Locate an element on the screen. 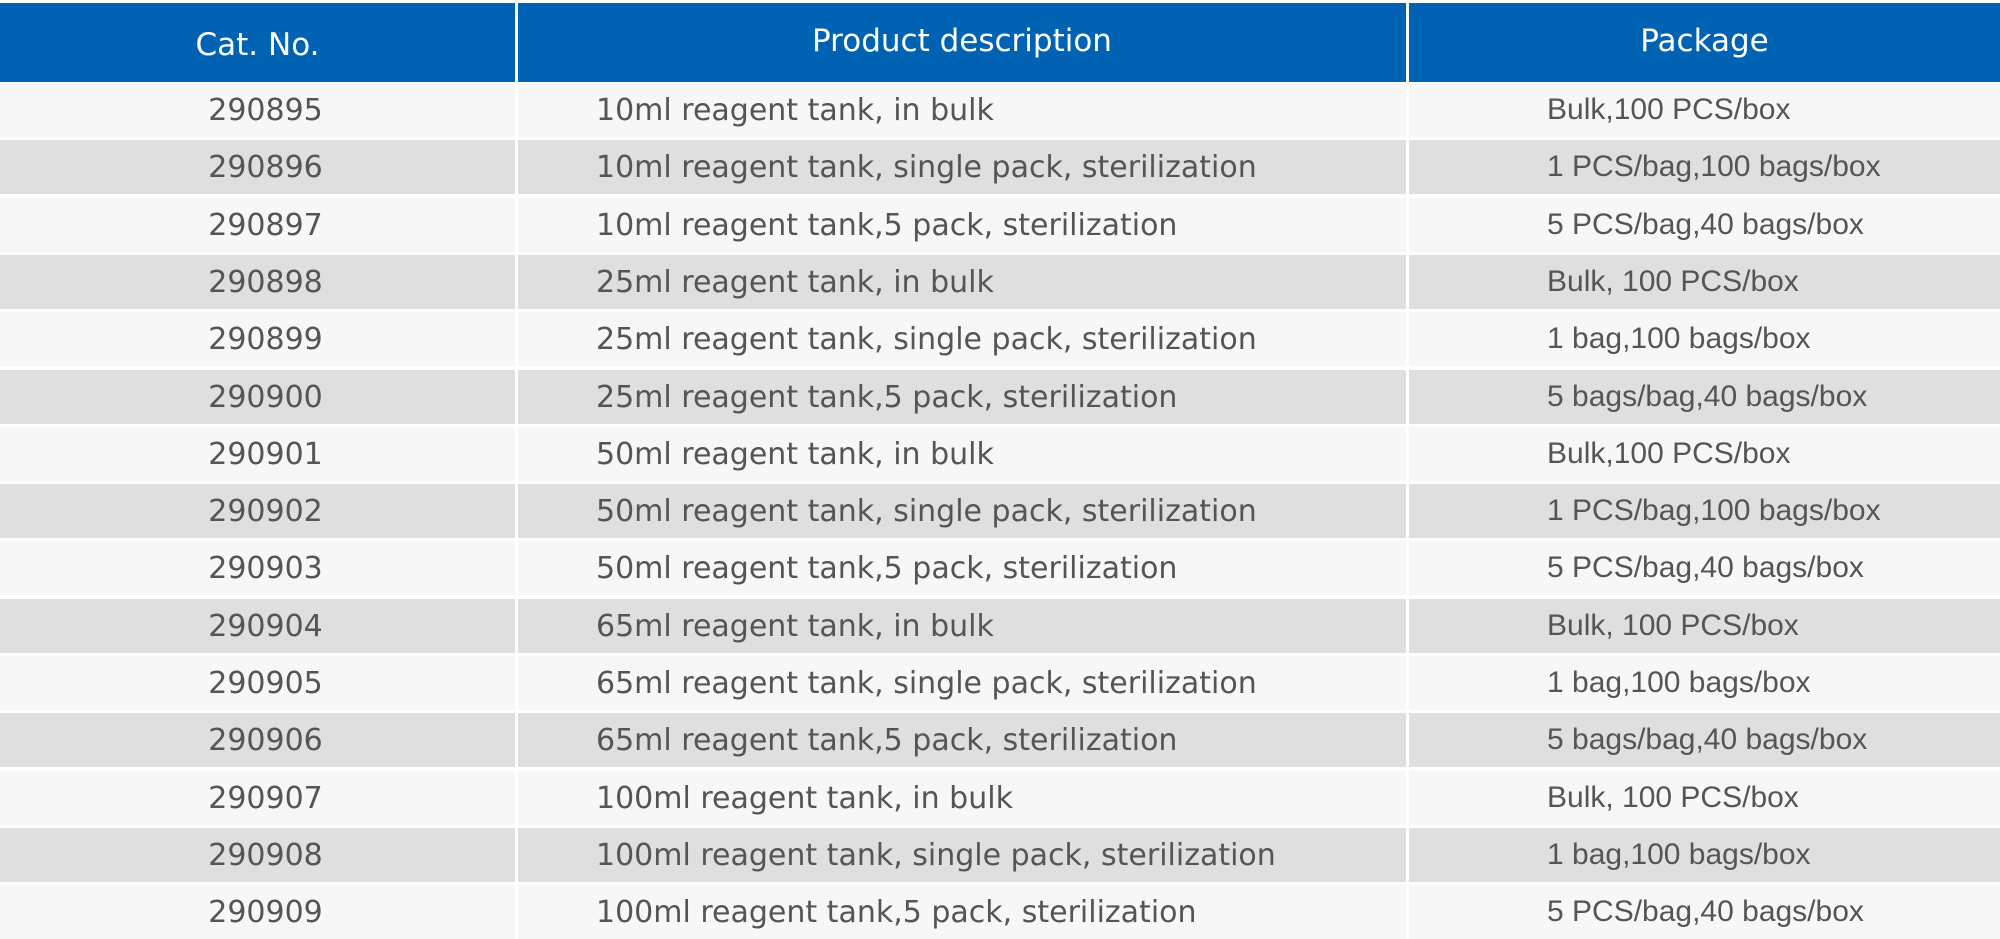  cell-product-description: 25ml reagent tank, in bulk is located at coordinates (962, 282).